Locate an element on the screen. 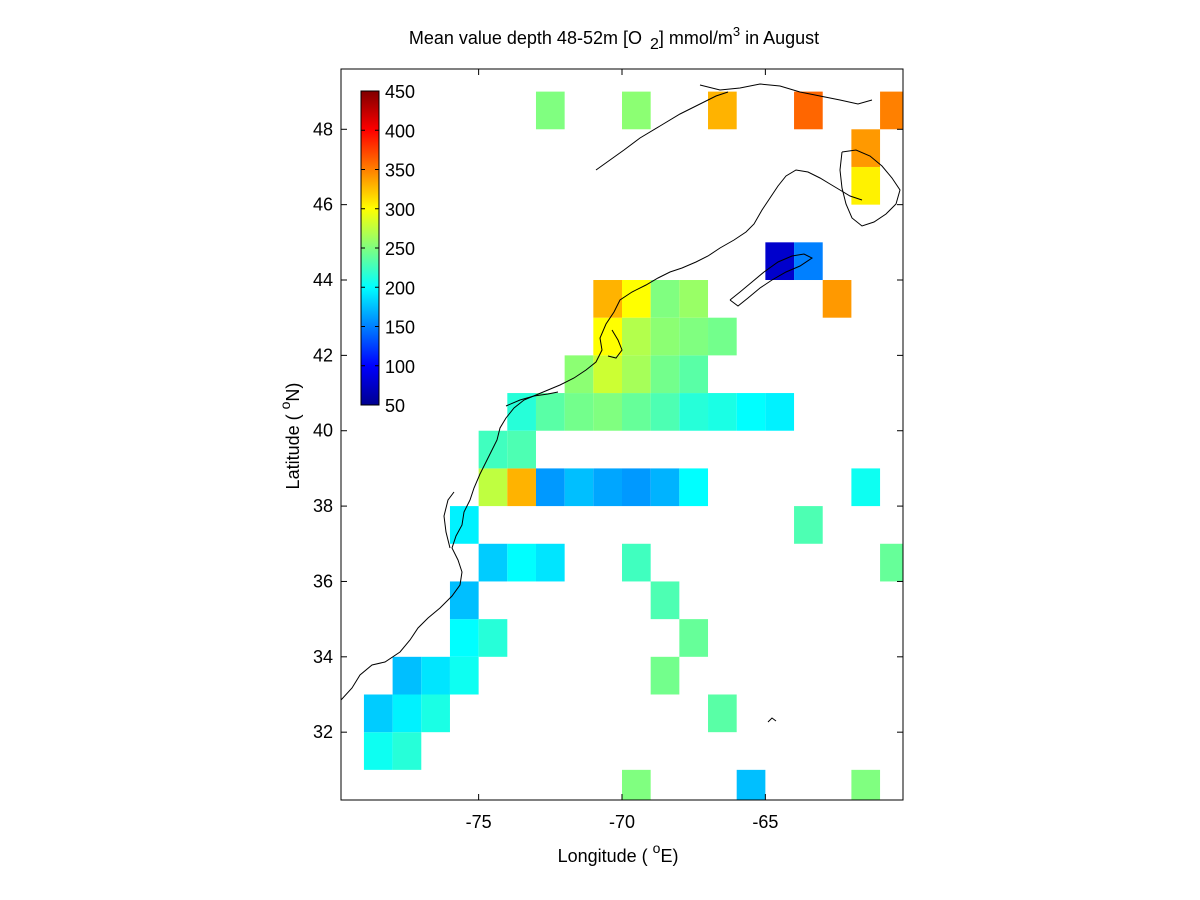 The image size is (1200, 900). x-tick-label: -70 is located at coordinates (622, 822).